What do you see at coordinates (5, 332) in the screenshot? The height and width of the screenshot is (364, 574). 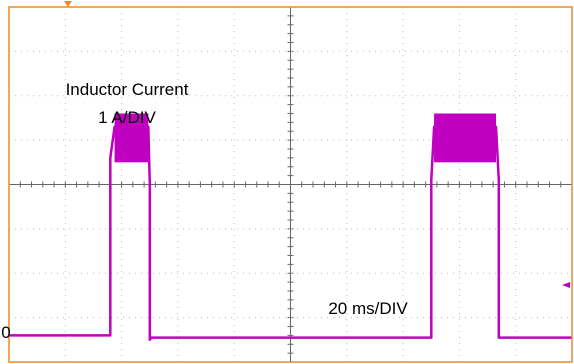 I see `zero-level-label: 0` at bounding box center [5, 332].